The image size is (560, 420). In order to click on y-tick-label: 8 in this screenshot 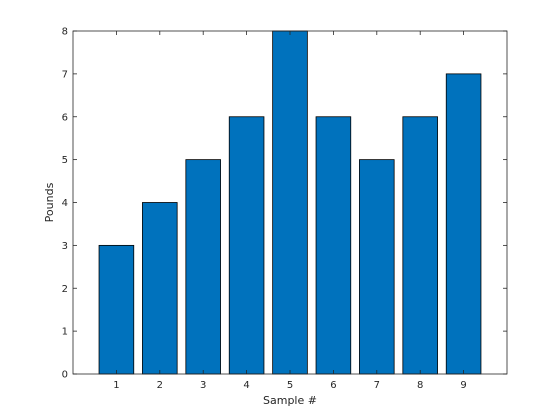, I will do `click(65, 32)`.